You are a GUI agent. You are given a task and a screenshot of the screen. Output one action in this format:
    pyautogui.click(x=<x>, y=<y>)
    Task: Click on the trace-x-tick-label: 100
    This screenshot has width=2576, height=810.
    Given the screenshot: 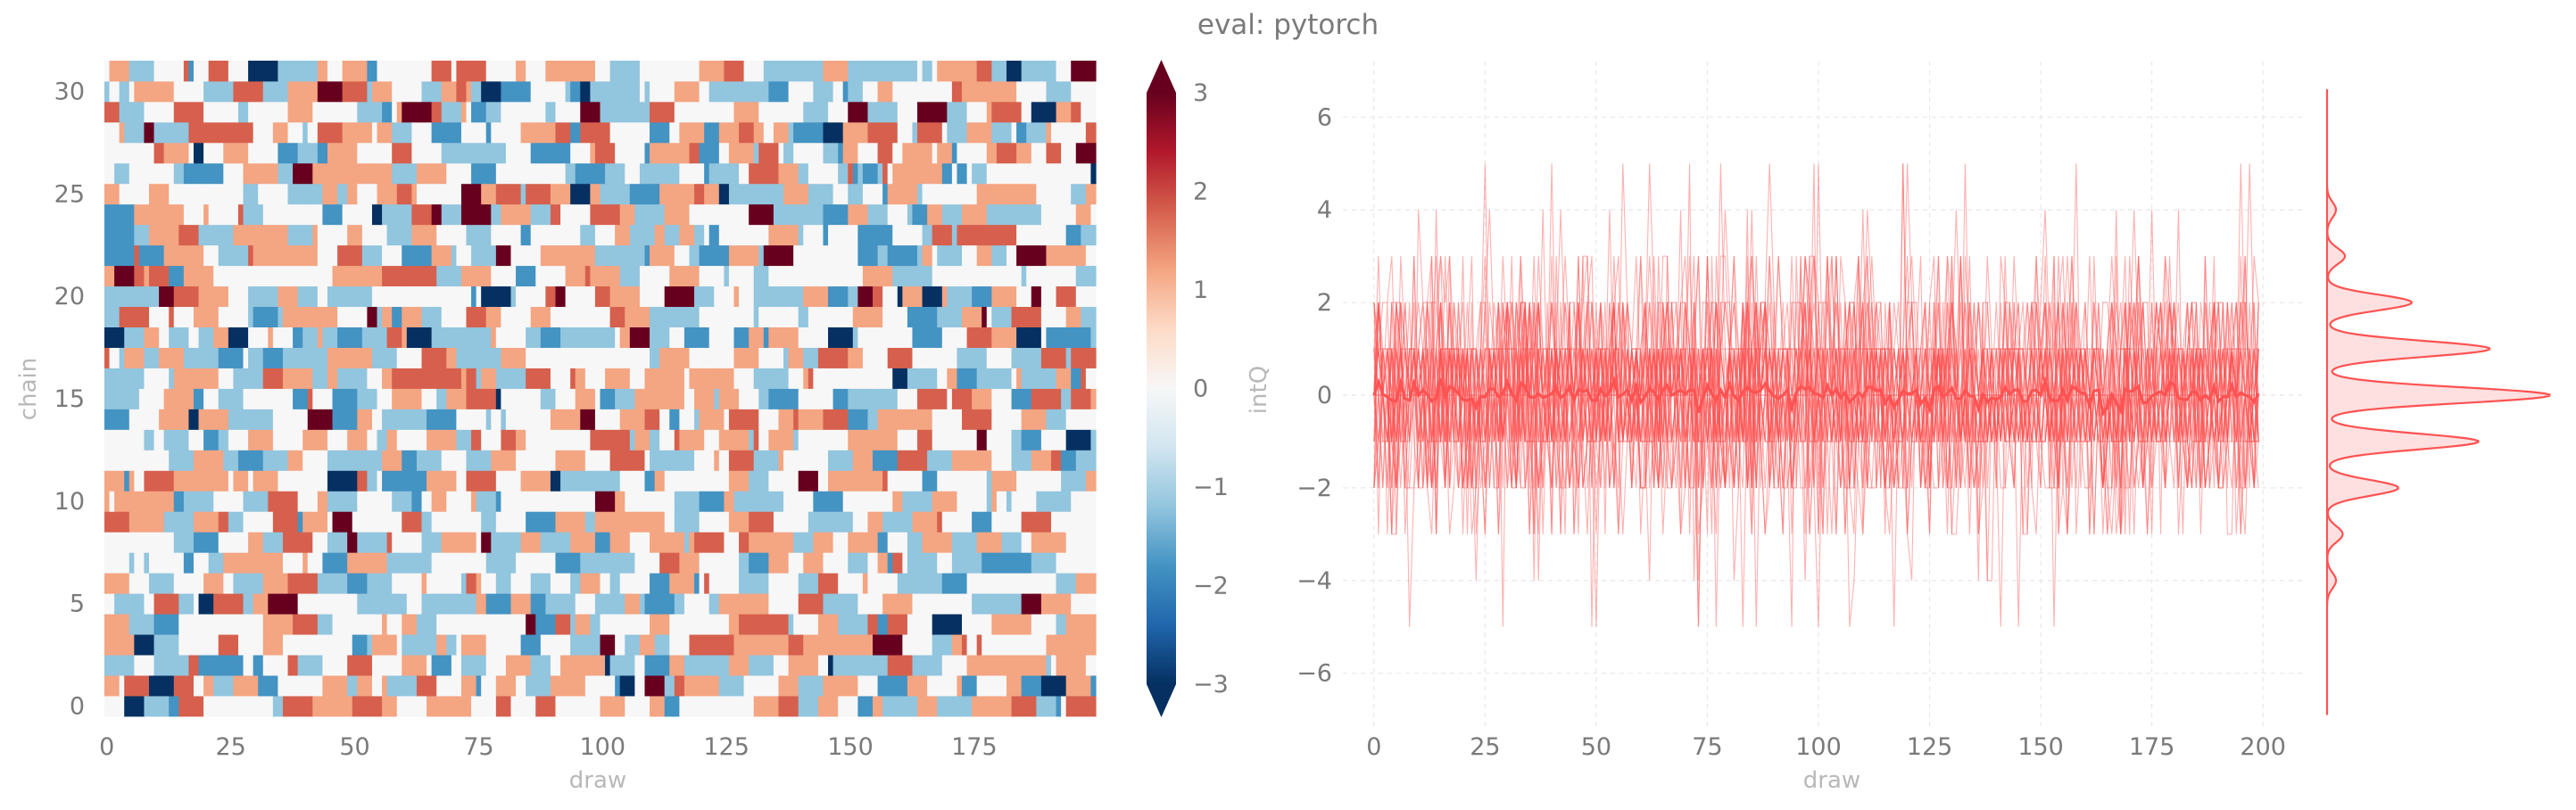 What is the action you would take?
    pyautogui.click(x=1818, y=747)
    